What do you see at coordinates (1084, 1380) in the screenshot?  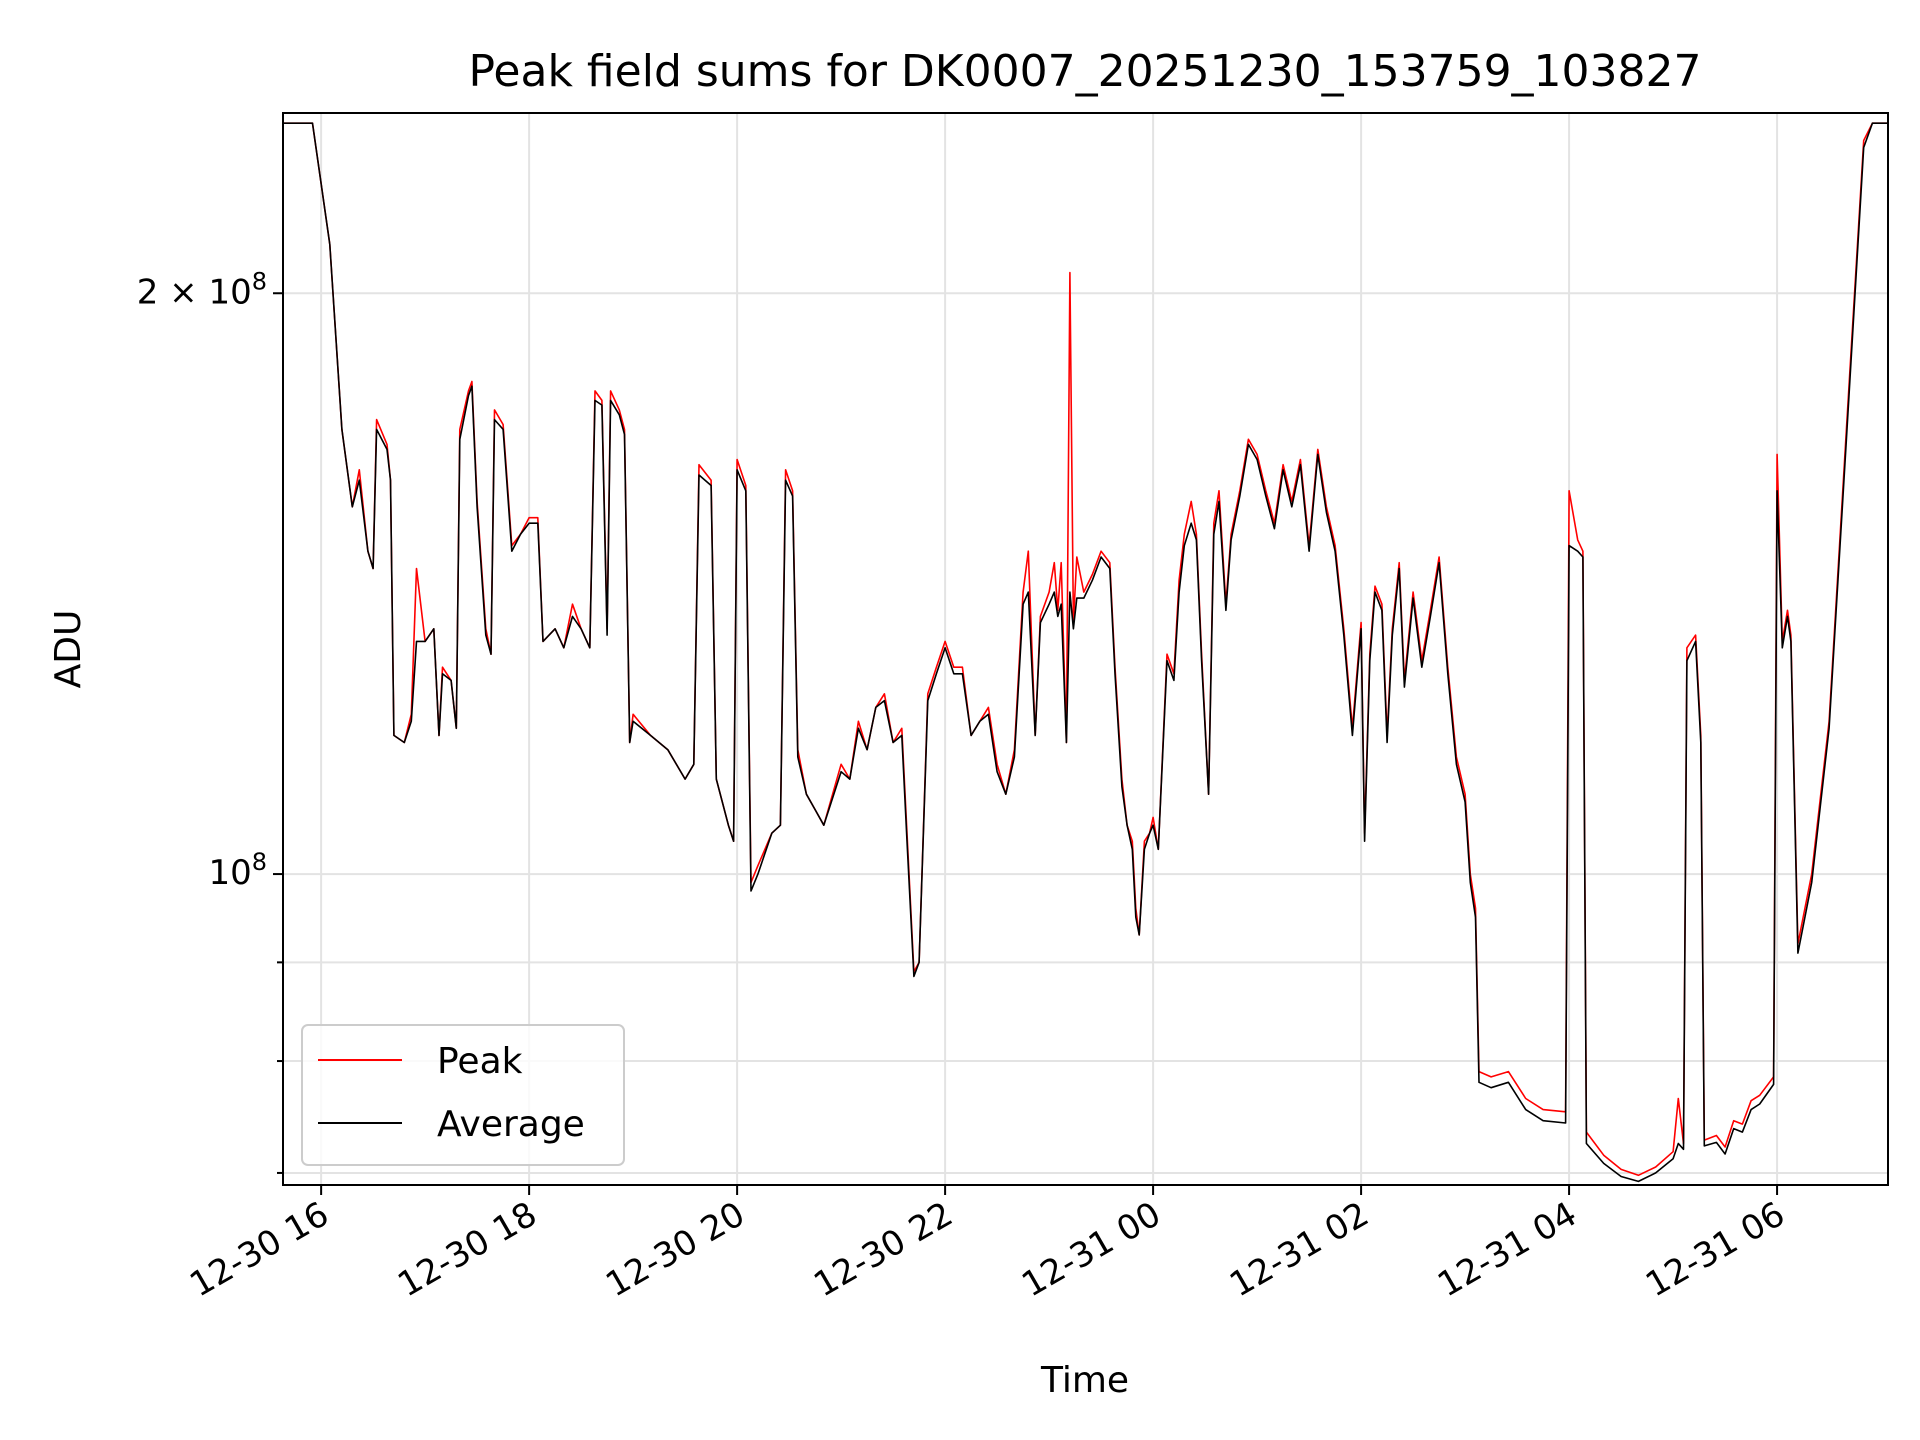 I see `x-axis-label: Time` at bounding box center [1084, 1380].